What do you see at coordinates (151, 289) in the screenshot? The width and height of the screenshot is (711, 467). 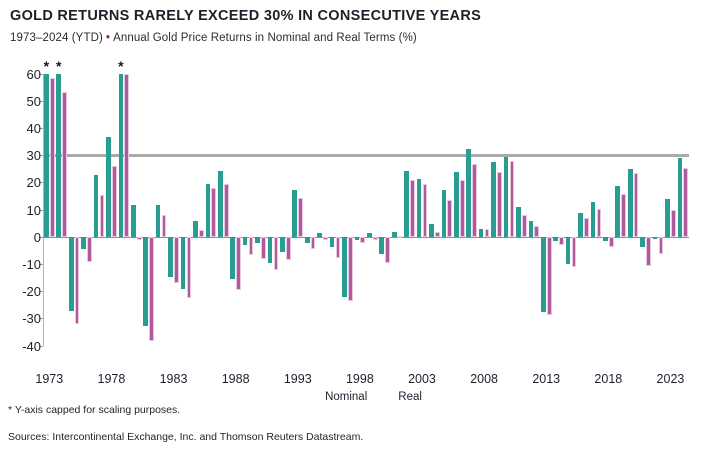 I see `bar-real-1981` at bounding box center [151, 289].